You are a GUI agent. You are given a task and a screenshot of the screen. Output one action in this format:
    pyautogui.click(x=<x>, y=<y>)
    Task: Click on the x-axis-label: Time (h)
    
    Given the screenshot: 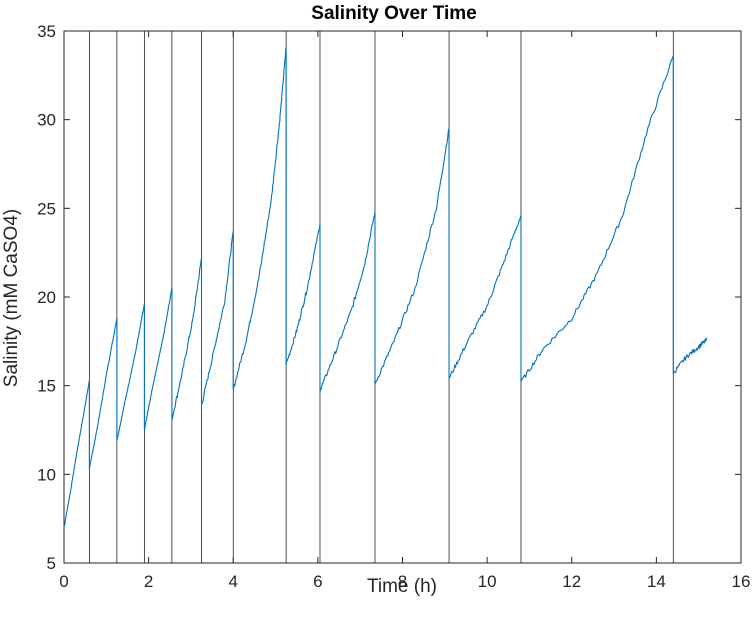 What is the action you would take?
    pyautogui.click(x=402, y=586)
    